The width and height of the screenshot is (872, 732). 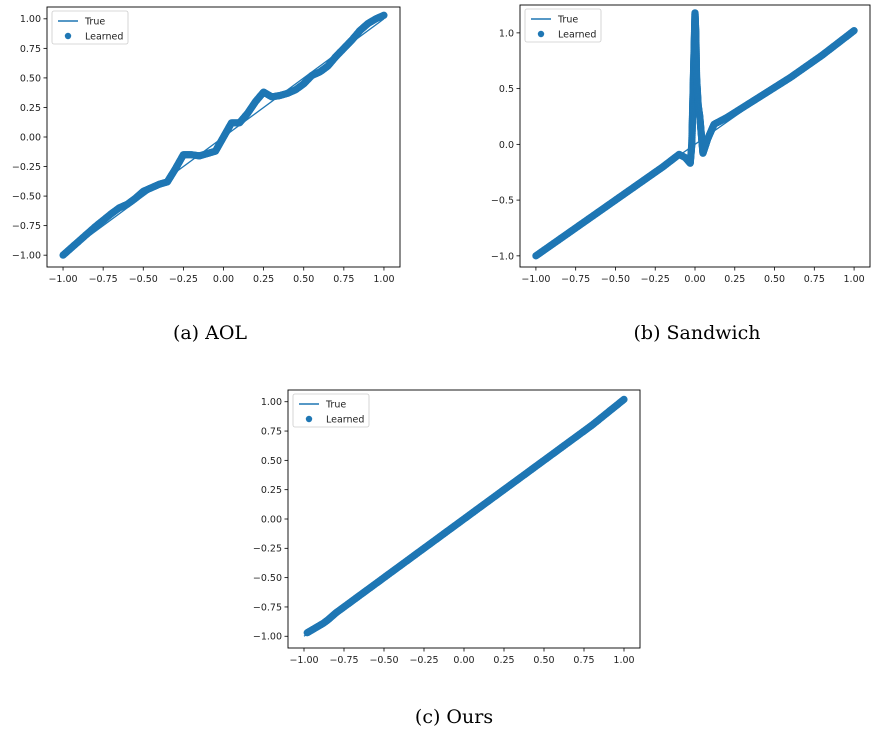 What do you see at coordinates (506, 89) in the screenshot?
I see `y-tick-label: 0.5` at bounding box center [506, 89].